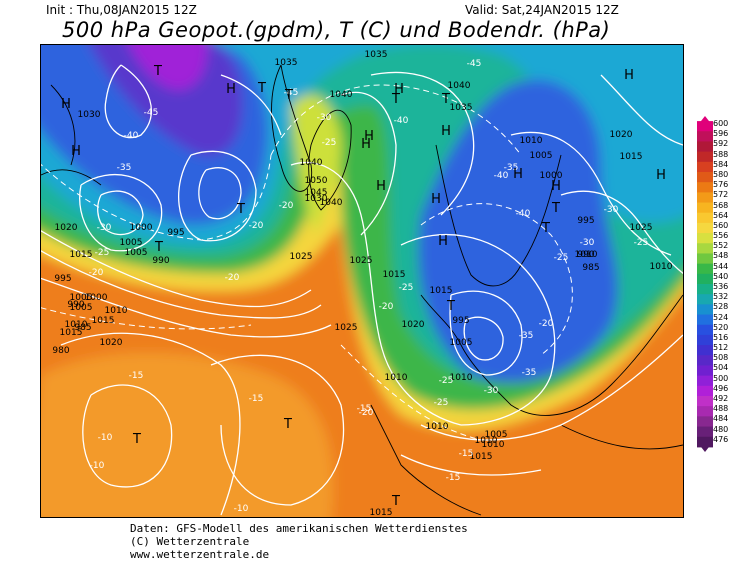  Describe the element at coordinates (721, 246) in the screenshot. I see `scale-label: 552` at that location.